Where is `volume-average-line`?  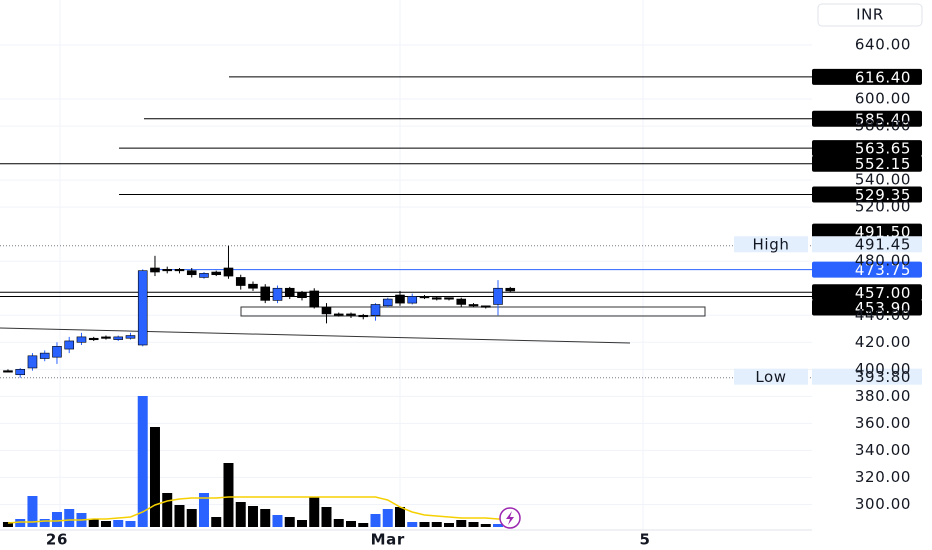 volume-average-line is located at coordinates (259, 510).